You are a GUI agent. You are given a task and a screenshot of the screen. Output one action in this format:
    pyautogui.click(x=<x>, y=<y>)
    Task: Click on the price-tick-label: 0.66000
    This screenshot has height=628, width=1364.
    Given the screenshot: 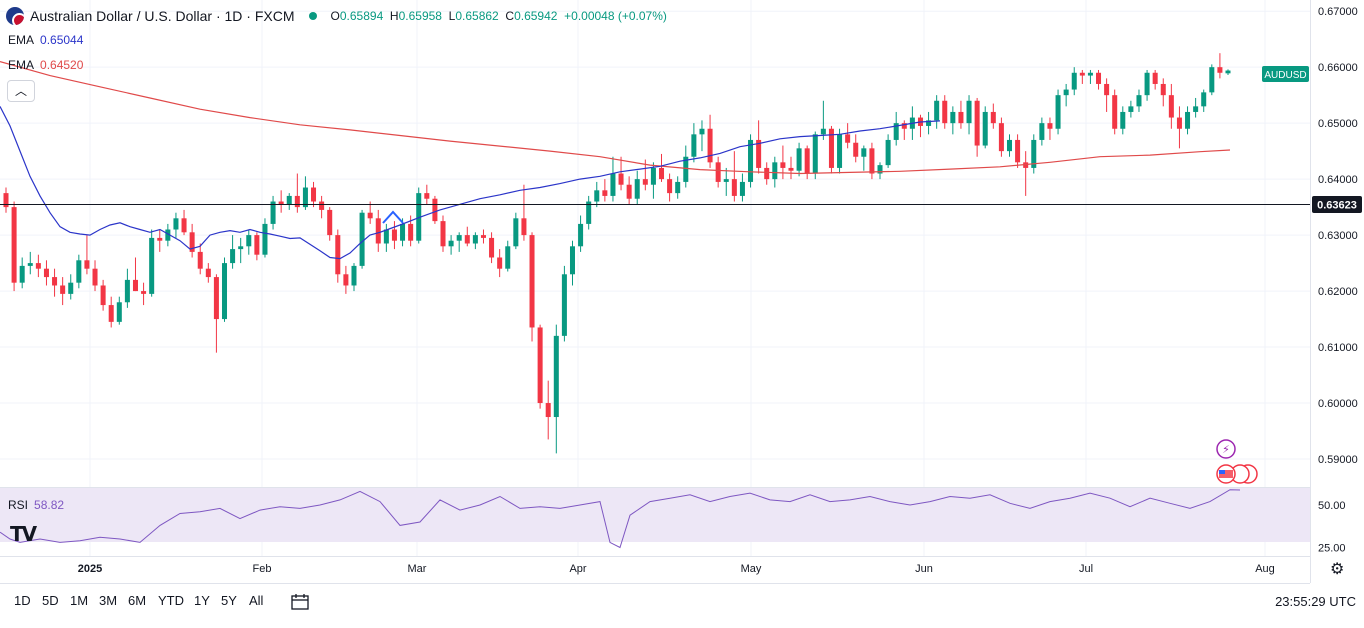 What is the action you would take?
    pyautogui.click(x=1338, y=68)
    